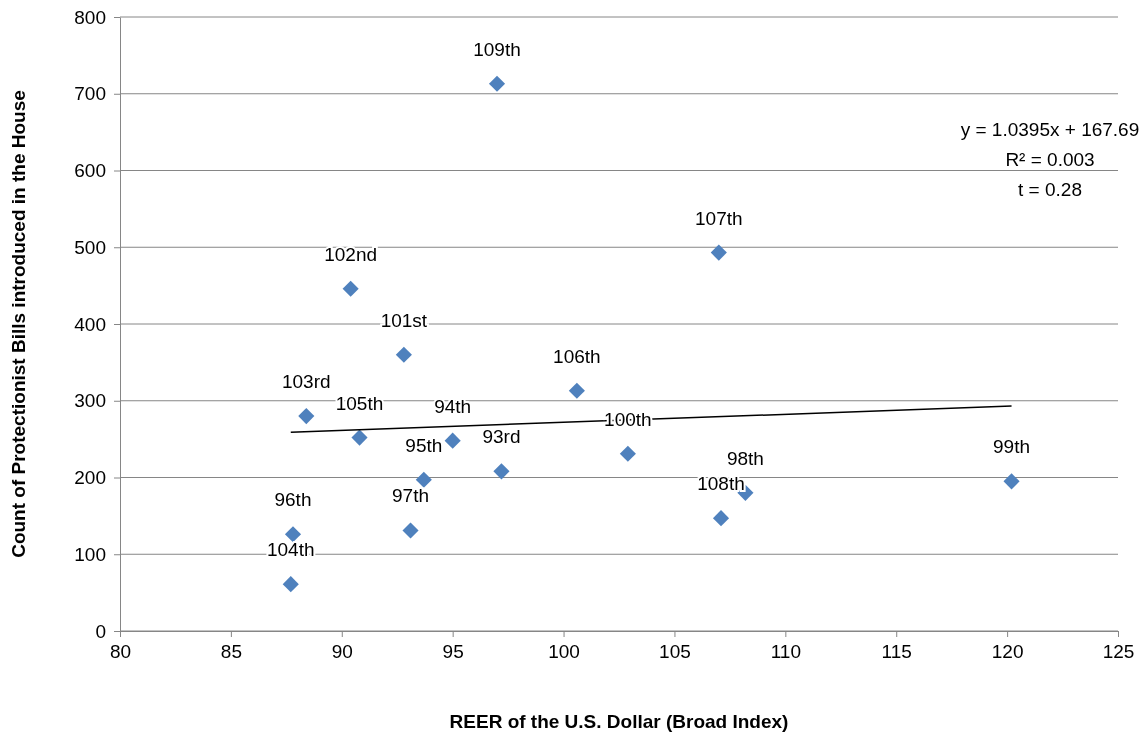 The height and width of the screenshot is (740, 1143). I want to click on annotation: 94th, so click(453, 406).